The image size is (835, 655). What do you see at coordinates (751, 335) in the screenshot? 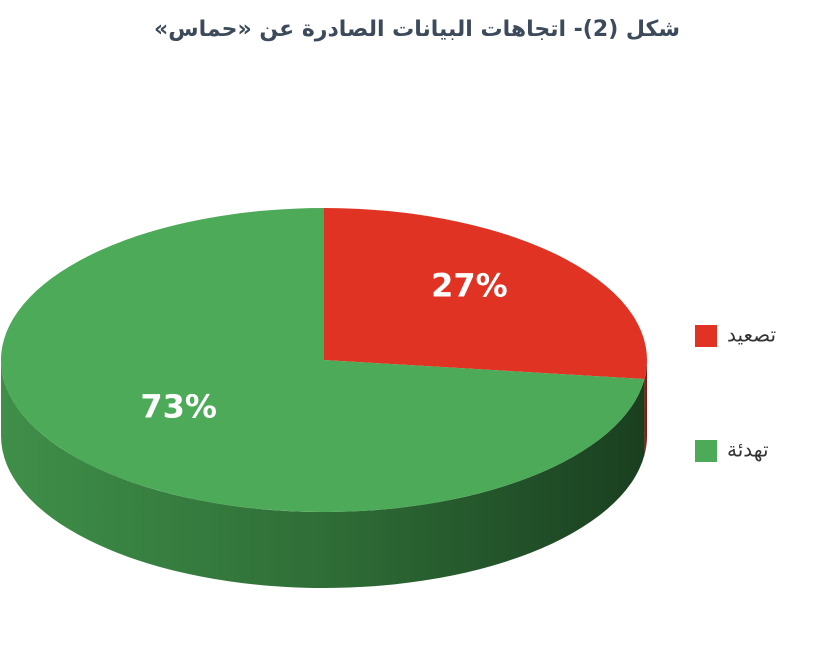
I see `legend-label: تصعيد` at bounding box center [751, 335].